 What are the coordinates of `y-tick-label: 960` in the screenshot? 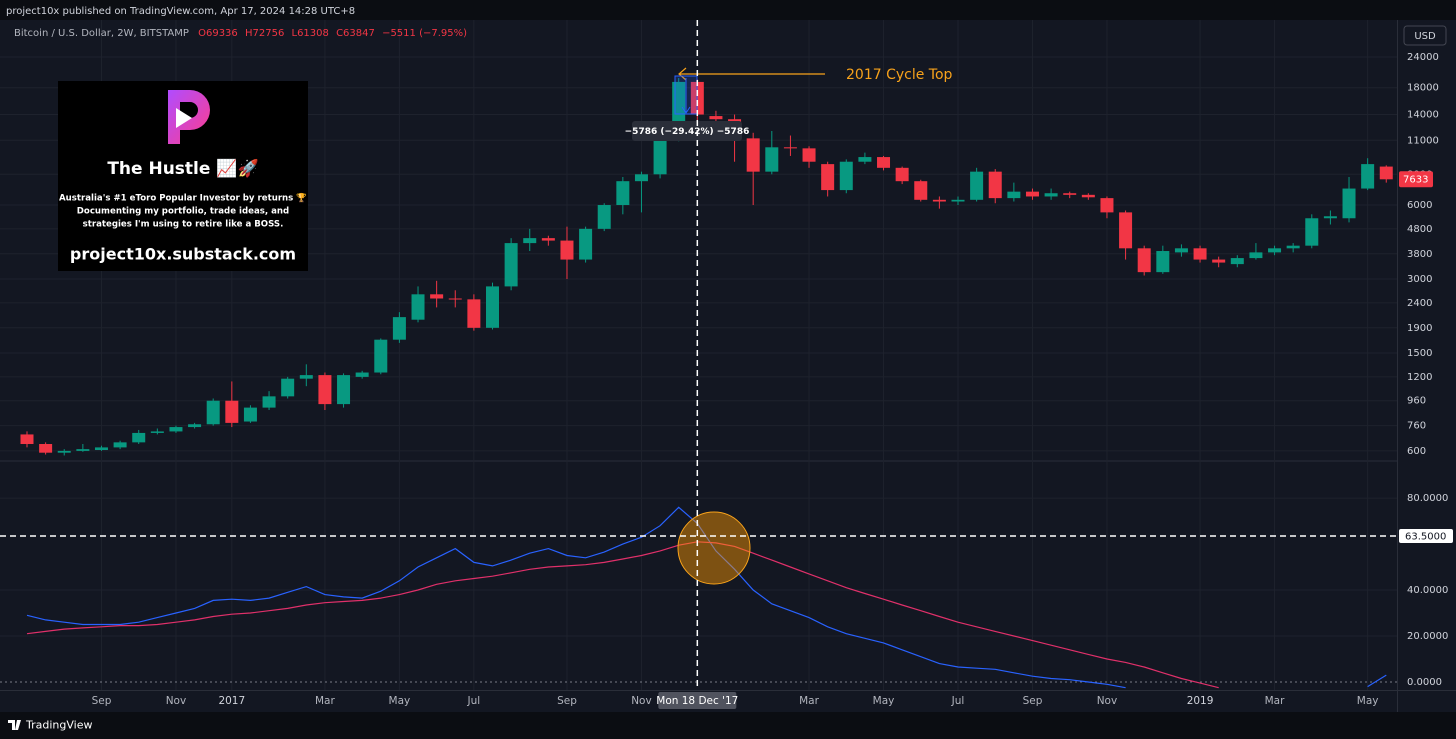 It's located at (1416, 401).